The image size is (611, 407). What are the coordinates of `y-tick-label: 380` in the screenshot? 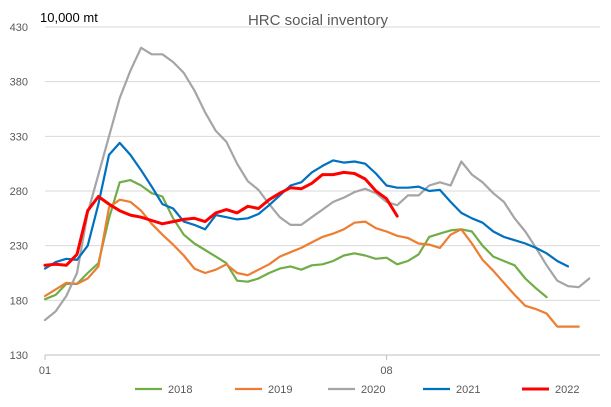 It's located at (19, 83).